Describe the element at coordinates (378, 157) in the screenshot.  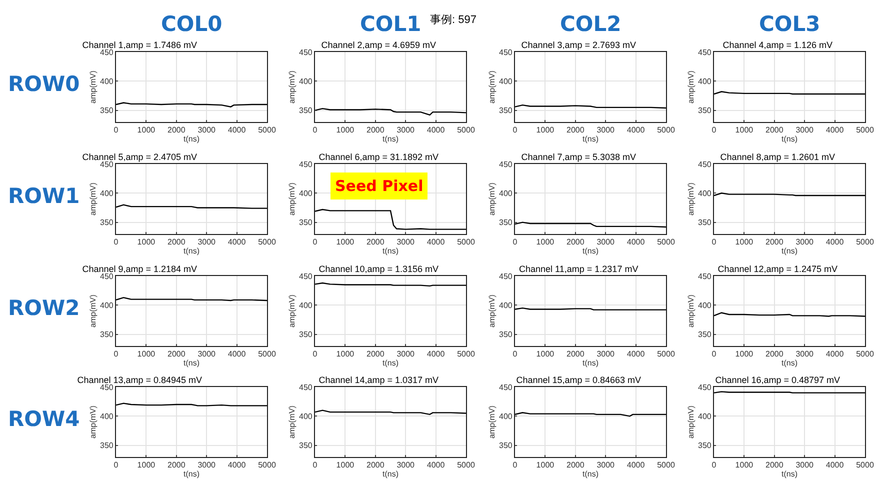
I see `chart-title: Channel 6,amp = 31.1892 mV` at that location.